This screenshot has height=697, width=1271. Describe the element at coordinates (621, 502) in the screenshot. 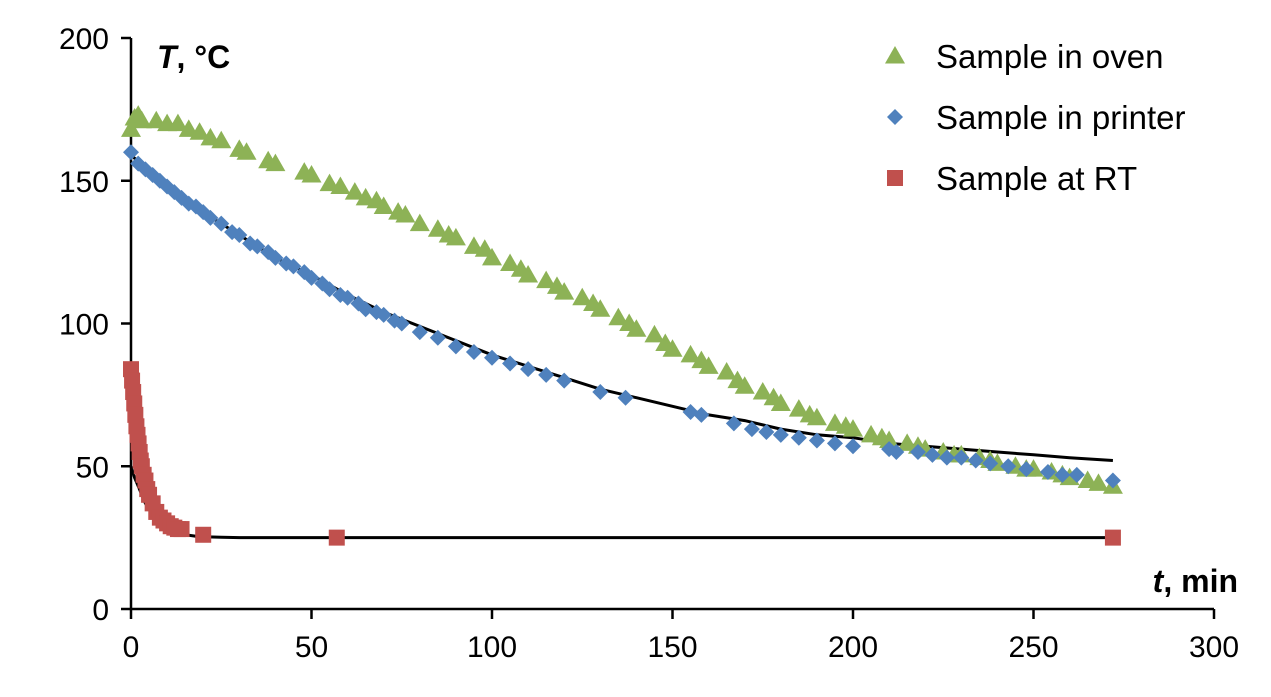

I see `fit-curve` at that location.